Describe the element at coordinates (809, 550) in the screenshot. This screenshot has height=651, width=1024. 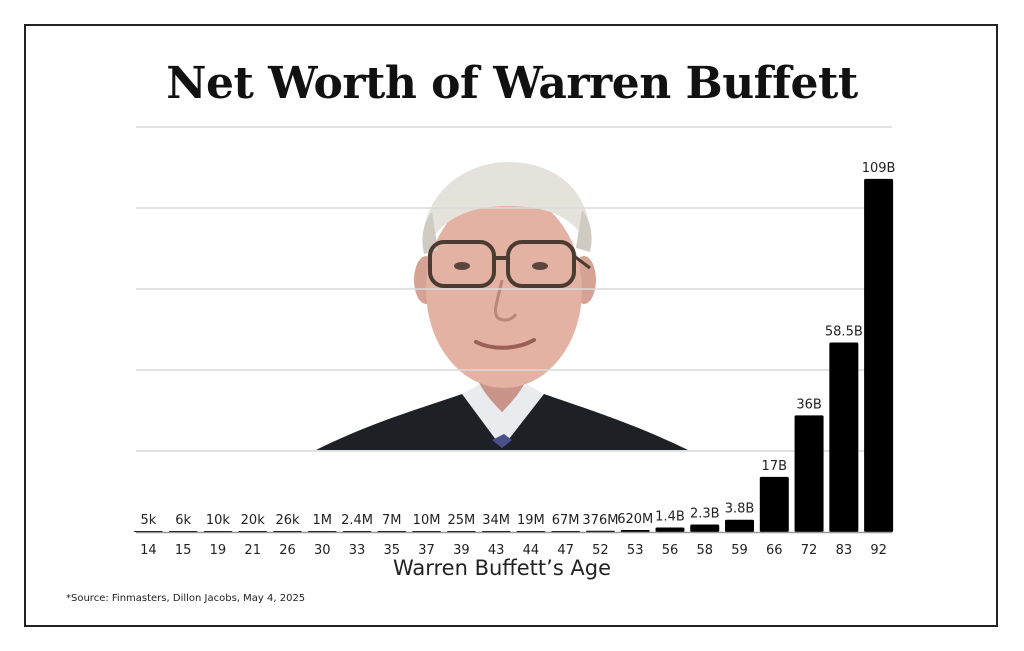
I see `x-tick-label: 72` at that location.